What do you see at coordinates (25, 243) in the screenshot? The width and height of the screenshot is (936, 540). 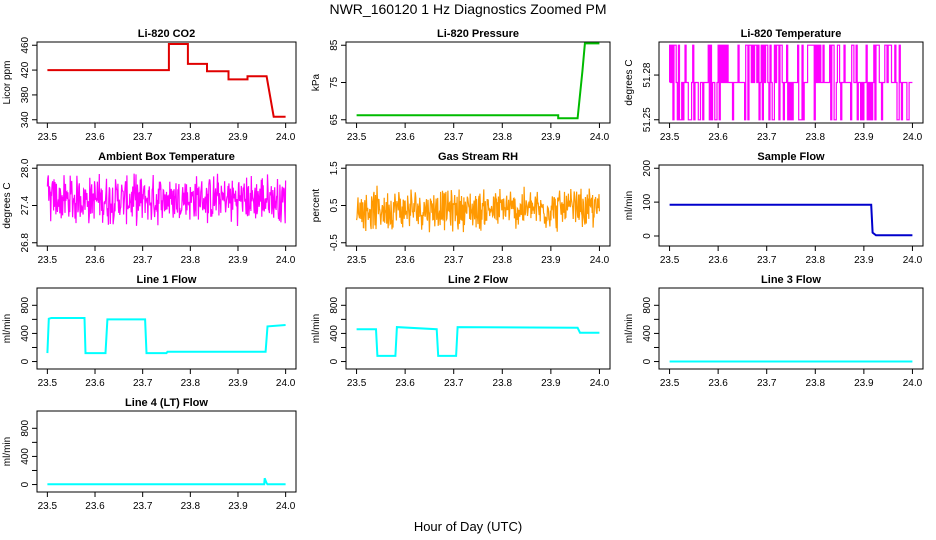 I see `y-tick-label: 26.8` at bounding box center [25, 243].